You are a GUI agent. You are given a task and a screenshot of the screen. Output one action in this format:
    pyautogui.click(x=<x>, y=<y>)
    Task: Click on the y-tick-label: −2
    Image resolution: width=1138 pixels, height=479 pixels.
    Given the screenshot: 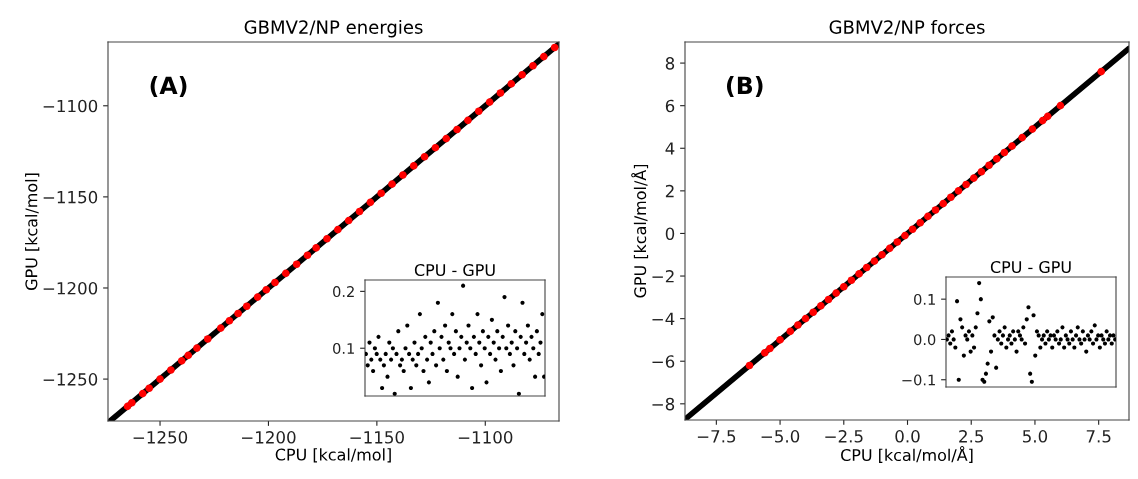 What is the action you would take?
    pyautogui.click(x=663, y=276)
    